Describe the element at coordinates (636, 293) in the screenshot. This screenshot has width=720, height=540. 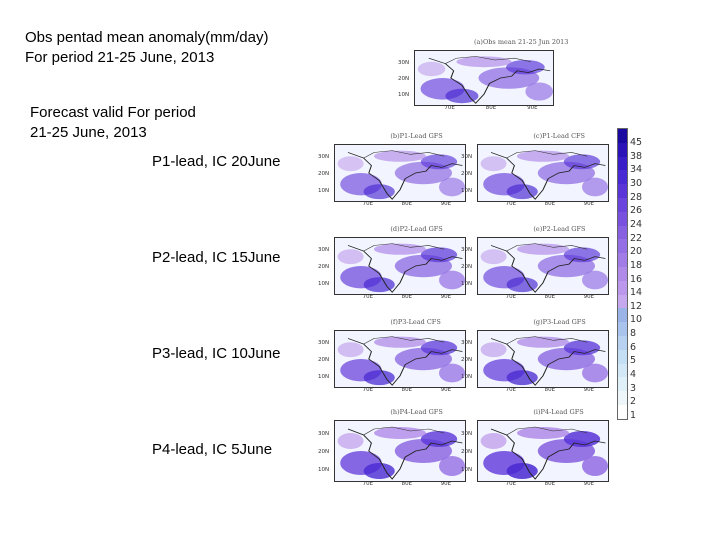
I see `colorbar-tick-label: 14` at that location.